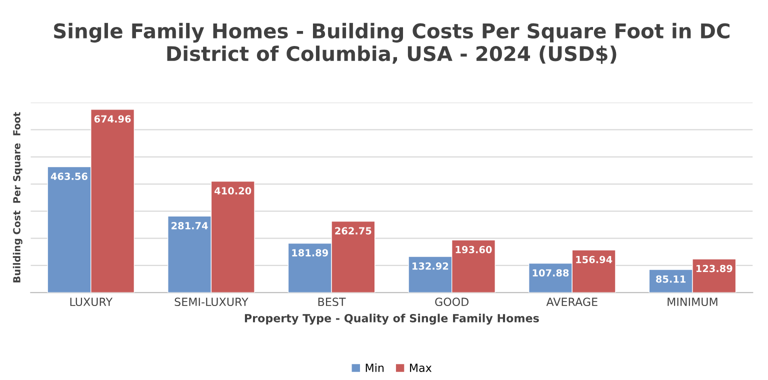  I want to click on data-label: 156.94, so click(594, 260).